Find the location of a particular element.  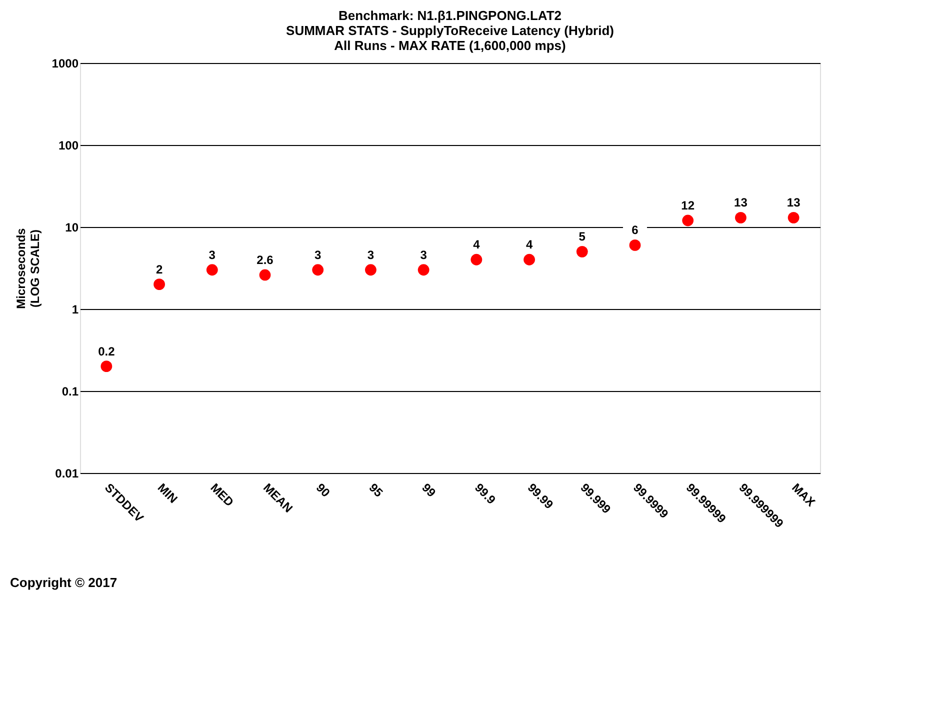

data-label: 5 is located at coordinates (582, 237).